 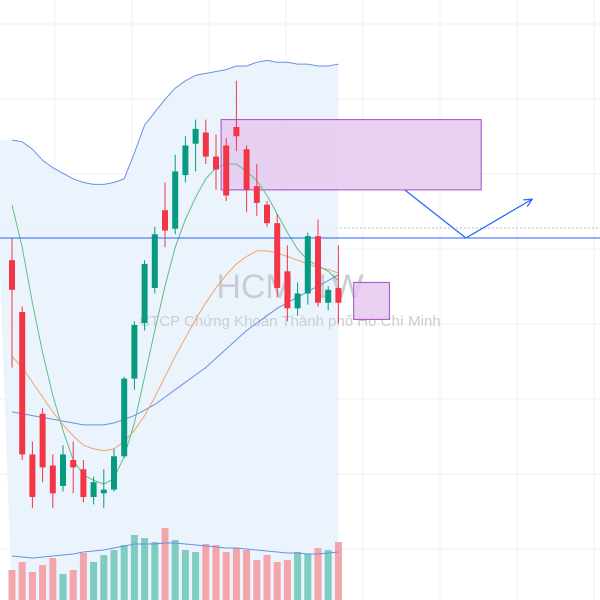 I want to click on projection-line, so click(x=468, y=214).